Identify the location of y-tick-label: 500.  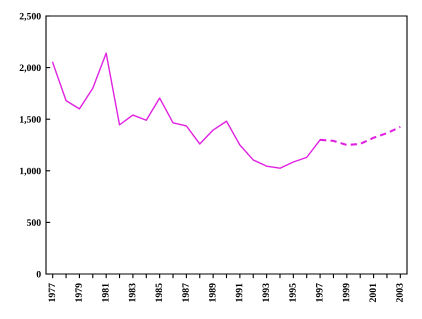
(33, 222).